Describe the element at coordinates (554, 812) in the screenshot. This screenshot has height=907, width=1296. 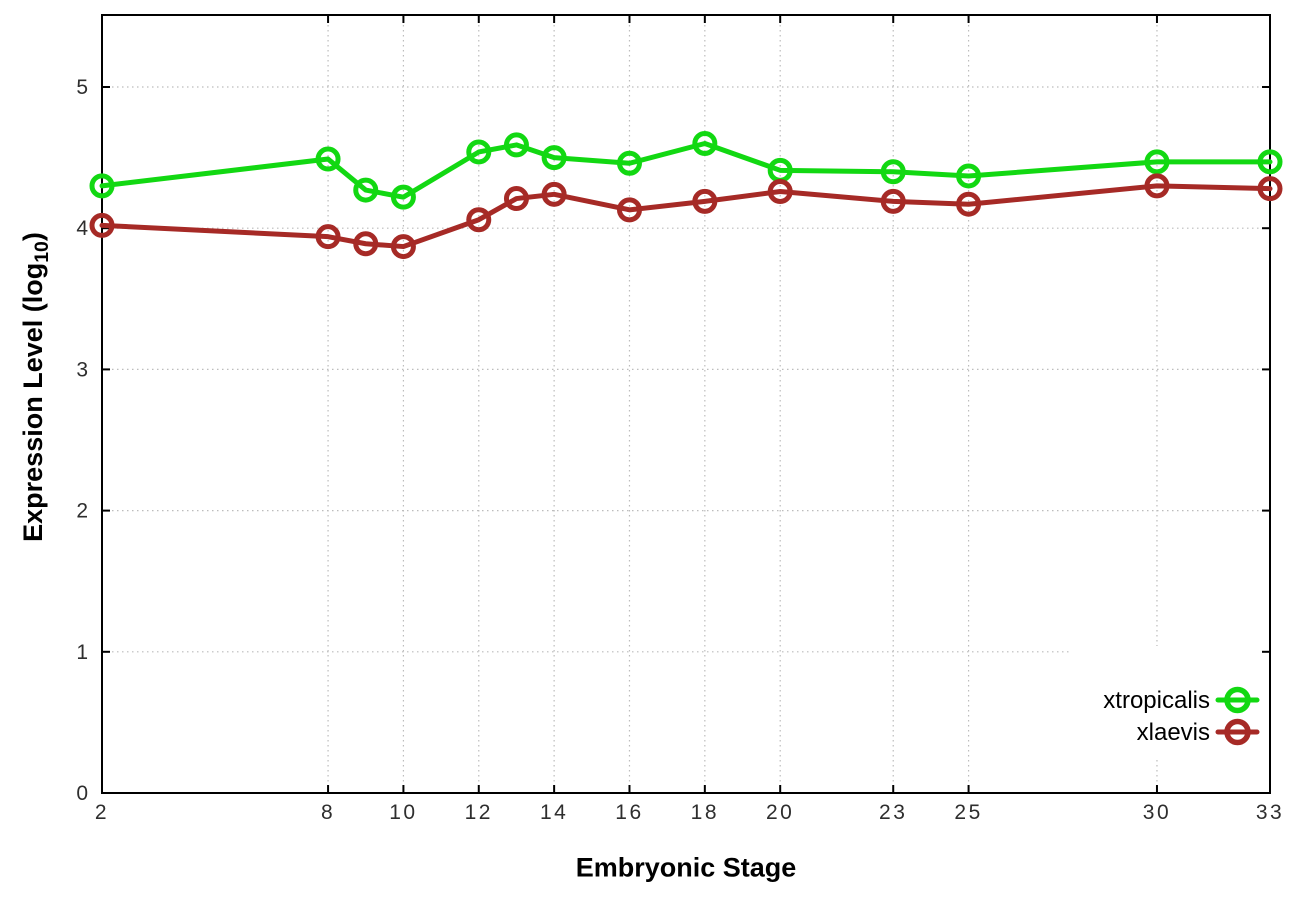
I see `x-tick-label-14: 14` at that location.